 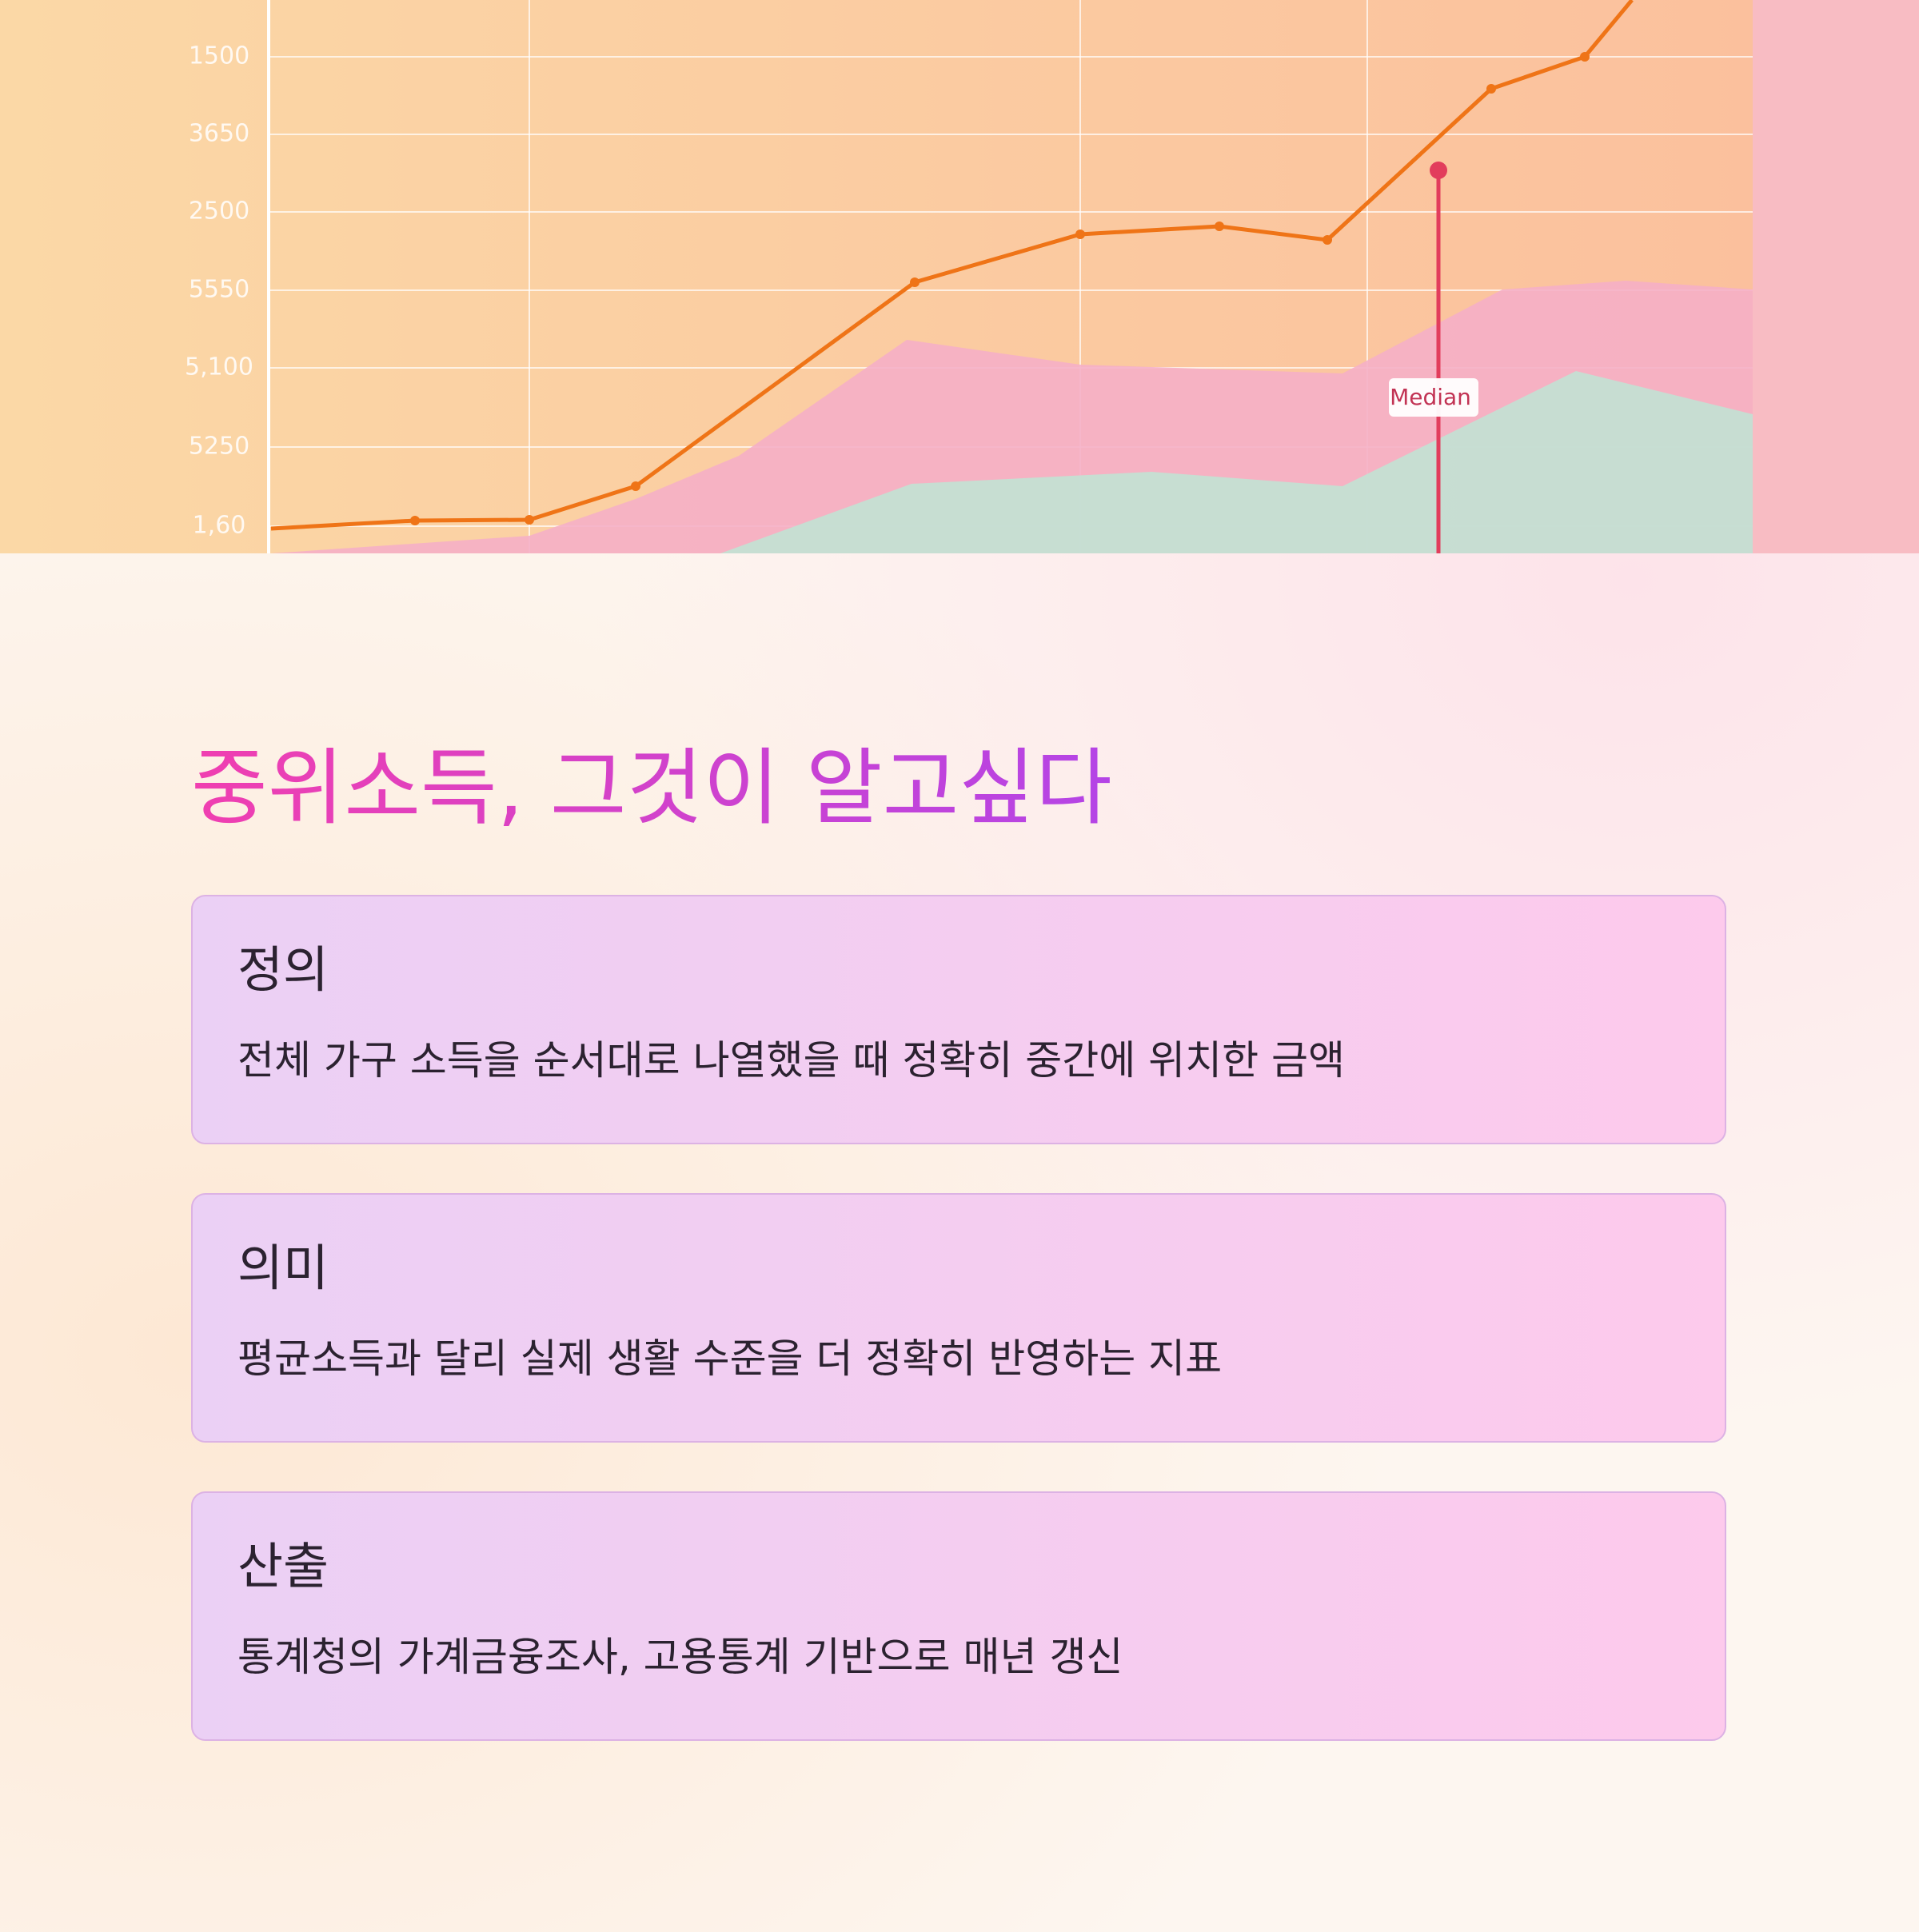 I want to click on card-body: 평균소득과 달리 실제 생활 수준을 더 정확히 반영하는 지표, so click(x=730, y=1359).